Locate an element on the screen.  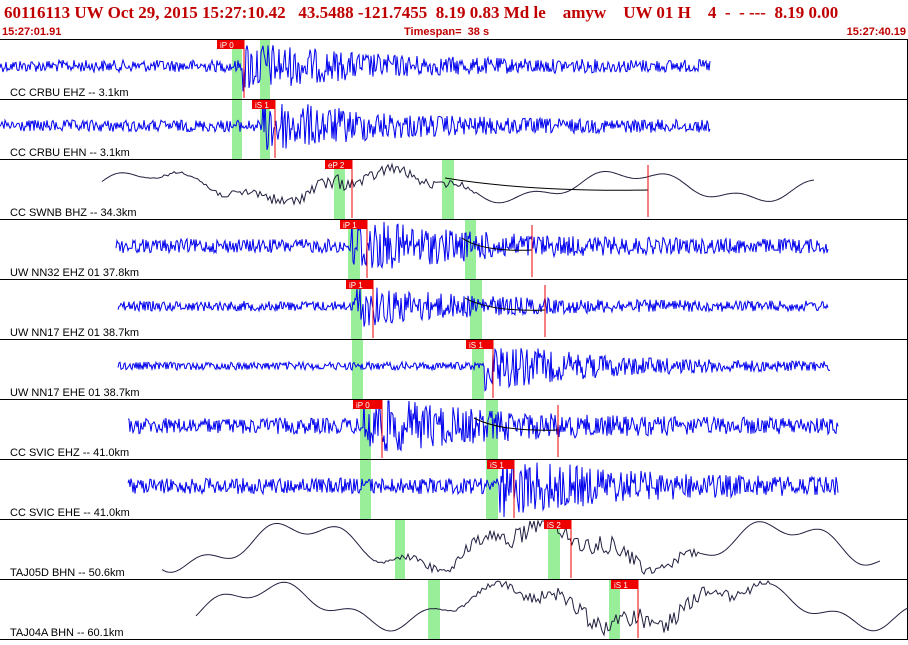
channel-row: iP 0 CC SVIC EHZ -- 41.0km is located at coordinates (424, 429).